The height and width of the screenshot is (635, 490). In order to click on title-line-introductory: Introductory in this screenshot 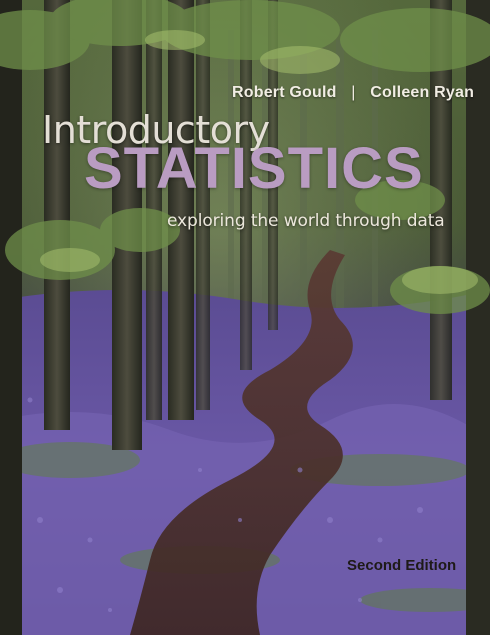, I will do `click(156, 130)`.